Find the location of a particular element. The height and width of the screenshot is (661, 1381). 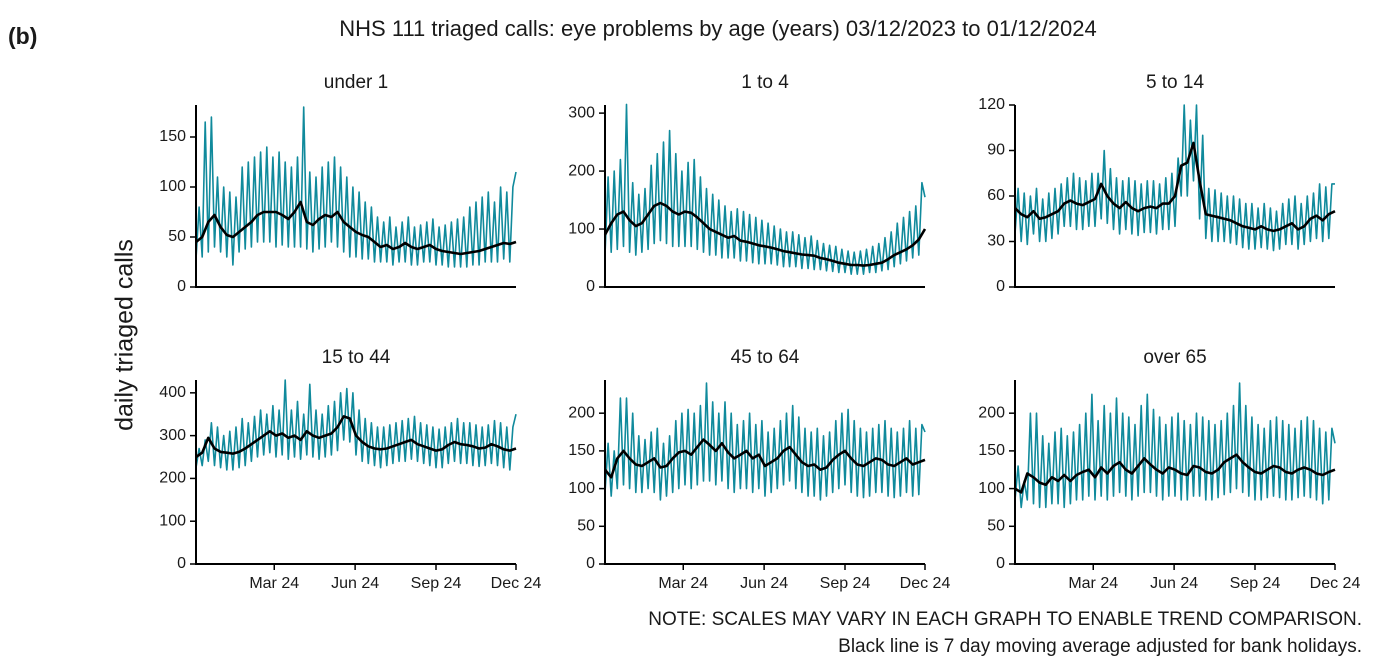

y-axis-label: daily triaged calls is located at coordinates (125, 335).